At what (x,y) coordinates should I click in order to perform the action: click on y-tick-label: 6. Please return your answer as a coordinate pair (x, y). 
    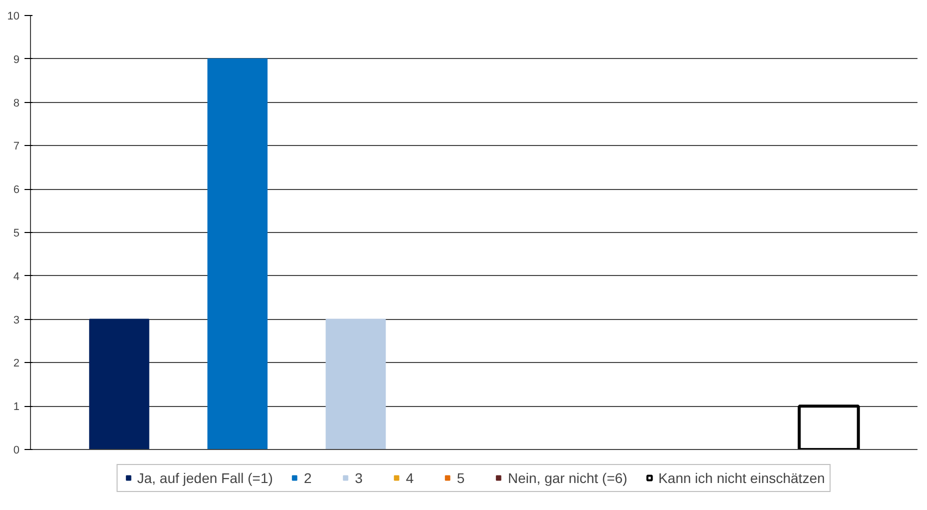
    Looking at the image, I should click on (16, 190).